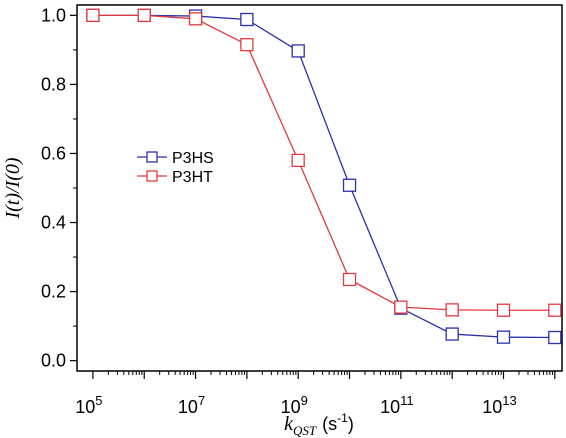  Describe the element at coordinates (304, 400) in the screenshot. I see `x-tick-exp: 9` at that location.